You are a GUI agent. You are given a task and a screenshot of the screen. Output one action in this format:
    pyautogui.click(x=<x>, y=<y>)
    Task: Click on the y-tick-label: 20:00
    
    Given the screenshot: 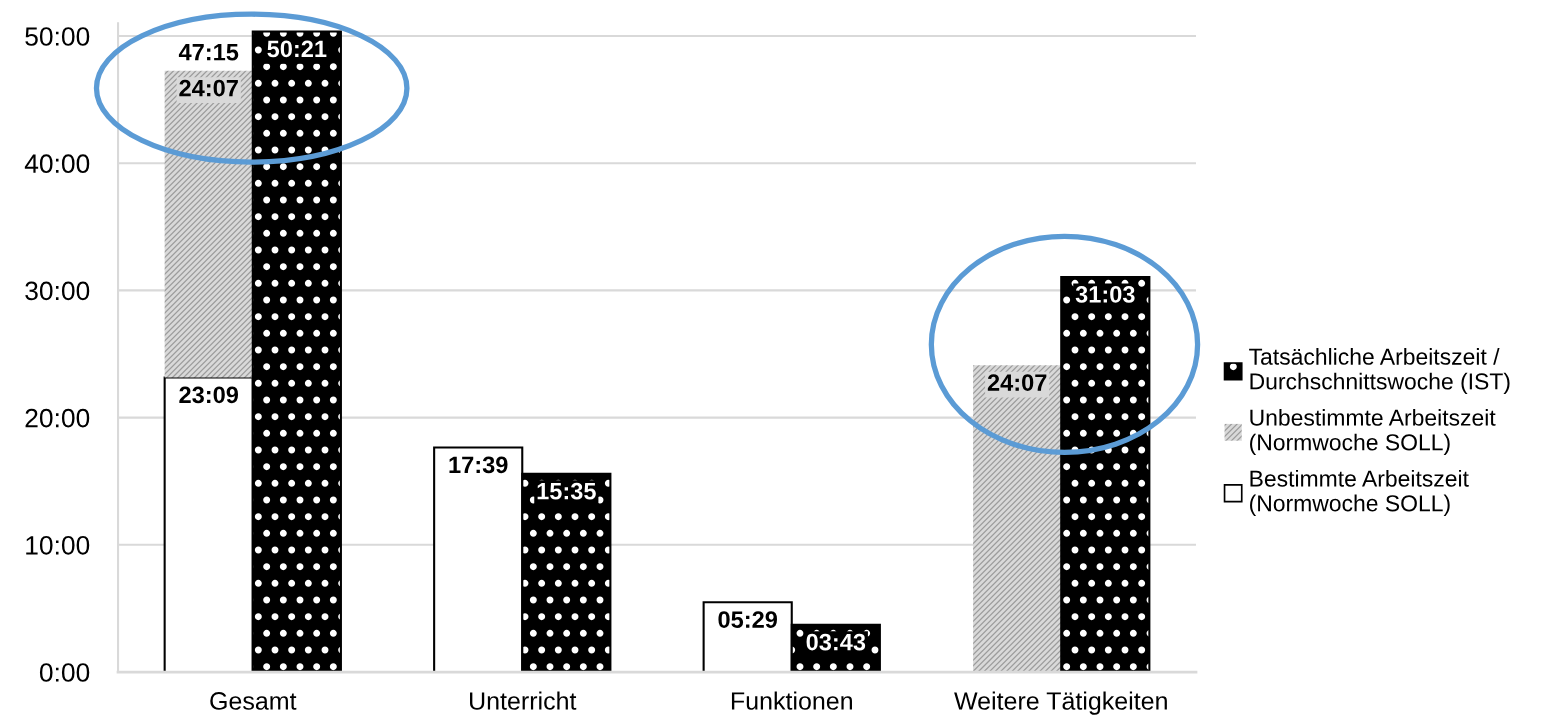 What is the action you would take?
    pyautogui.click(x=57, y=418)
    